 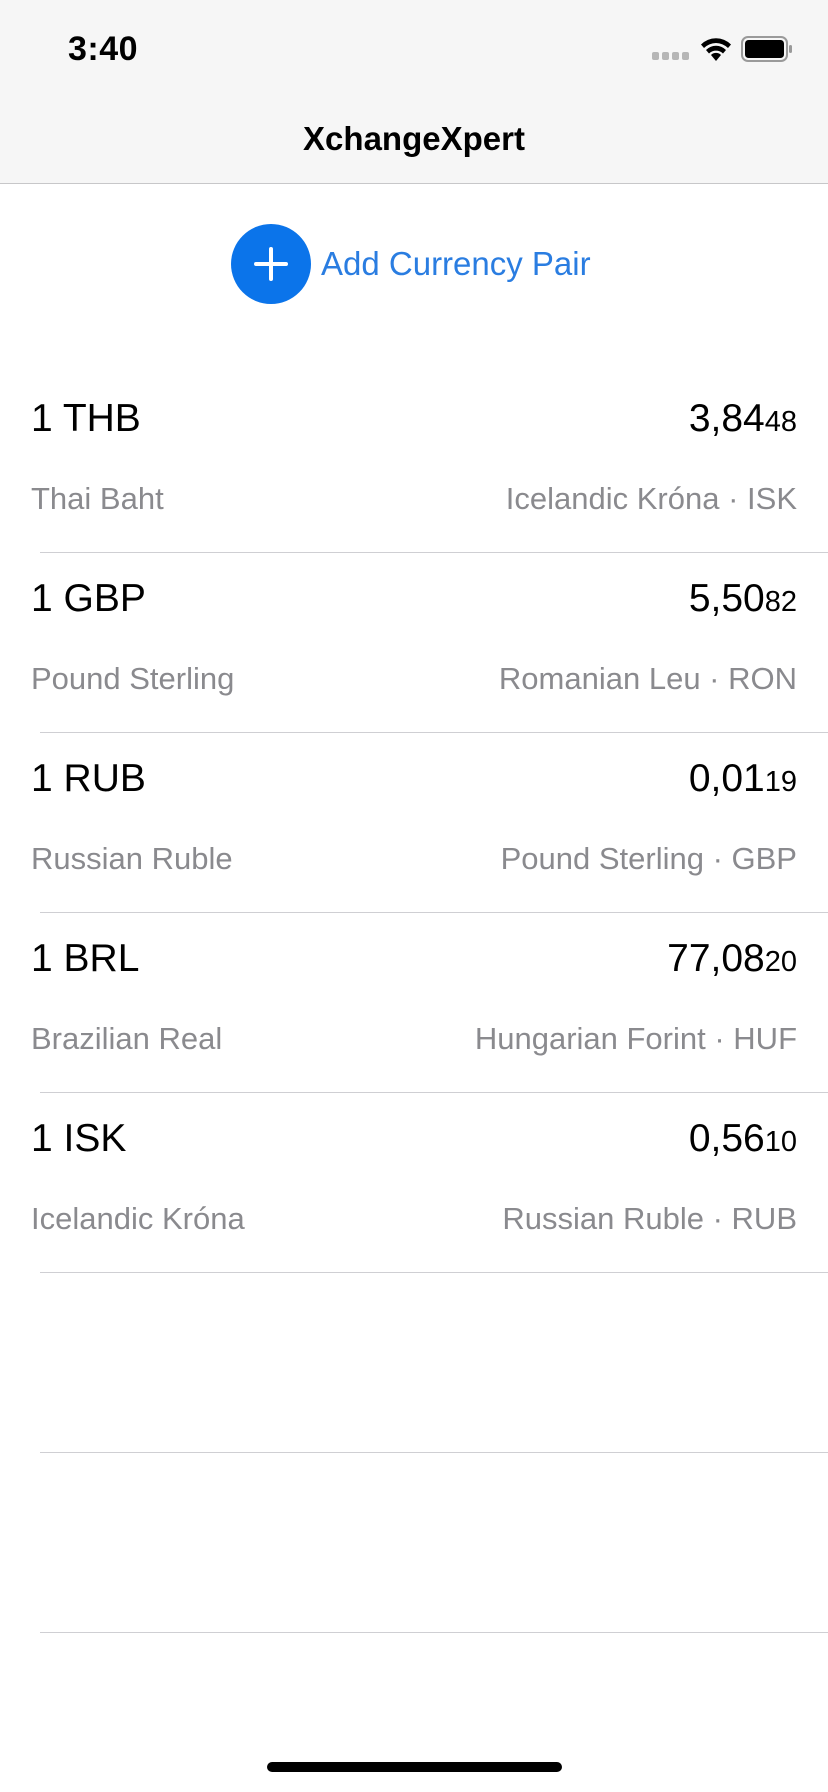 What do you see at coordinates (651, 498) in the screenshot?
I see `target-currency-name: Icelandic Króna · ISK` at bounding box center [651, 498].